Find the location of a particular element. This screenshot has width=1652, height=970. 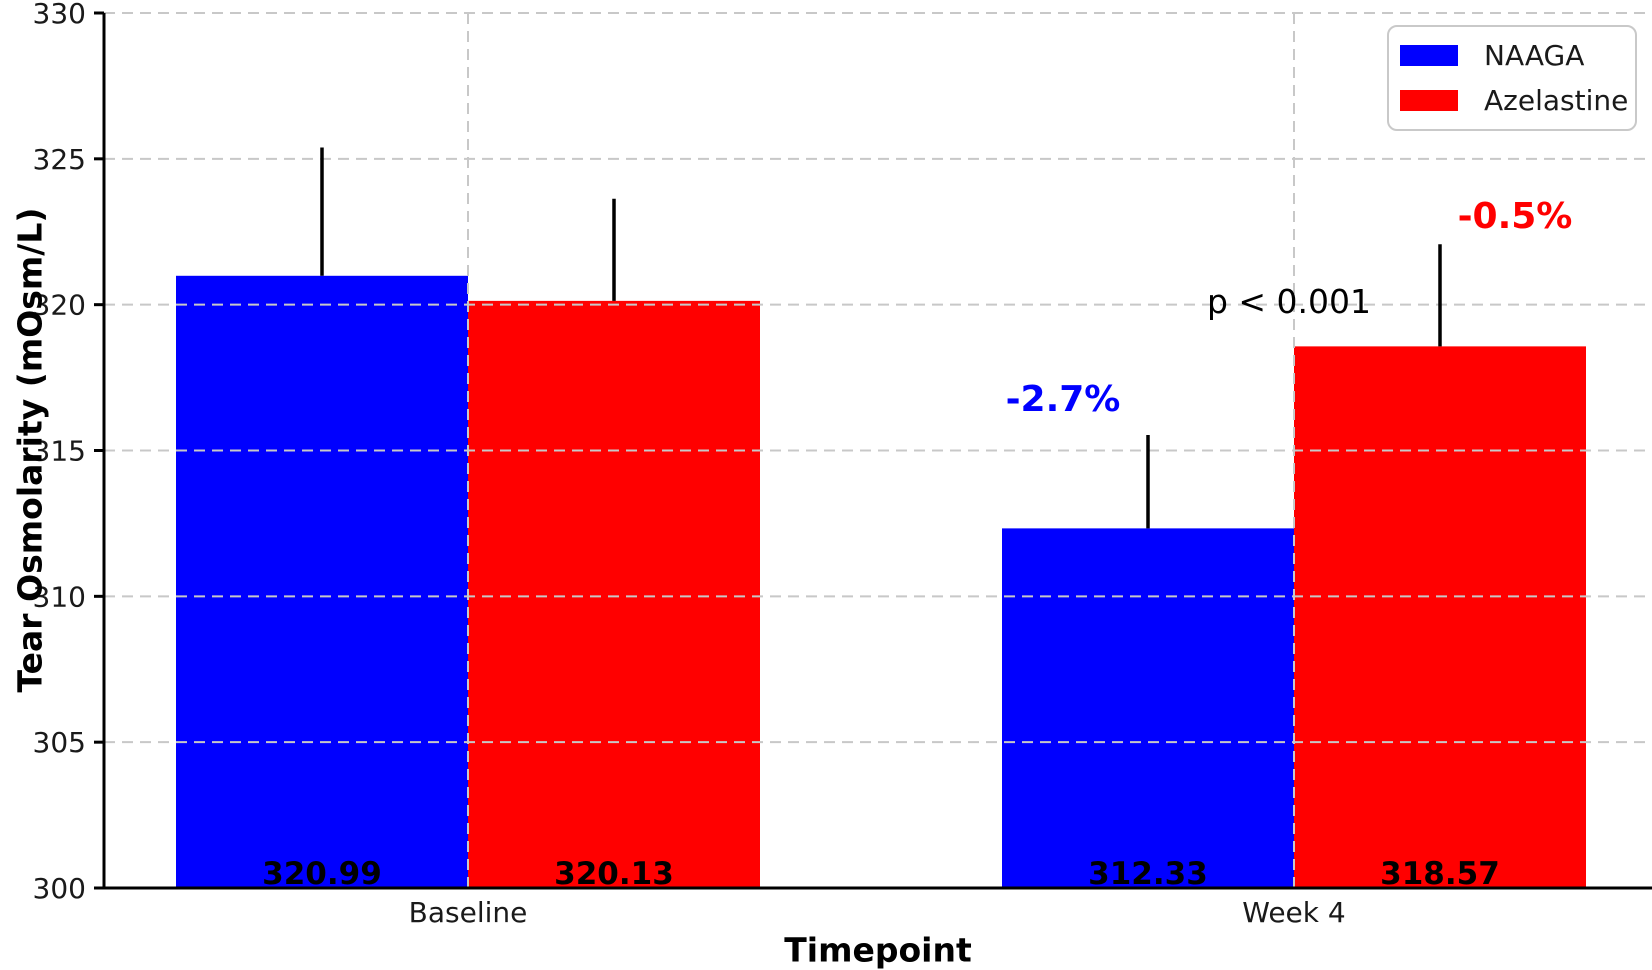

legend-entry-naaga: NAAGA is located at coordinates (1510, 55).